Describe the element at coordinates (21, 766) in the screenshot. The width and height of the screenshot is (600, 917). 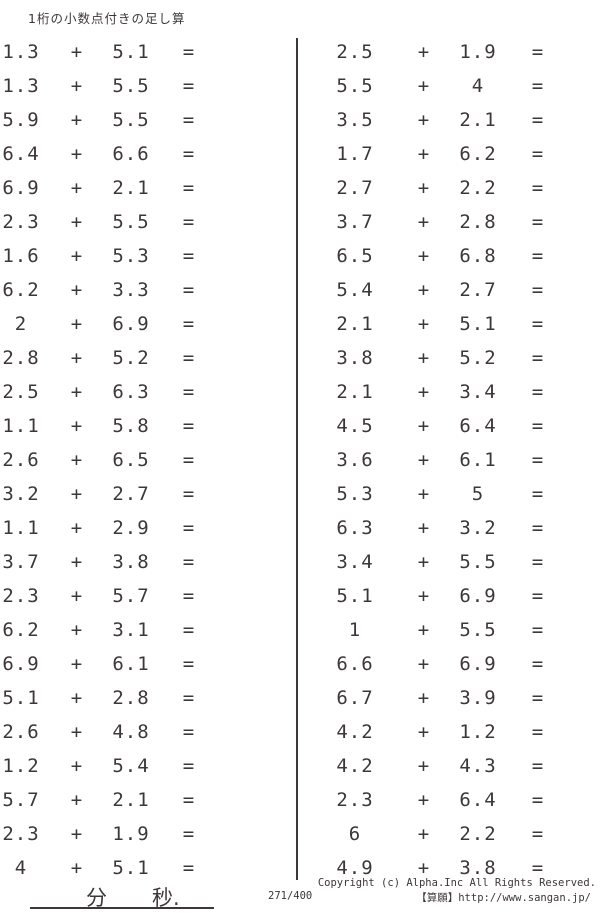
I see `operand-a: 1.2` at that location.